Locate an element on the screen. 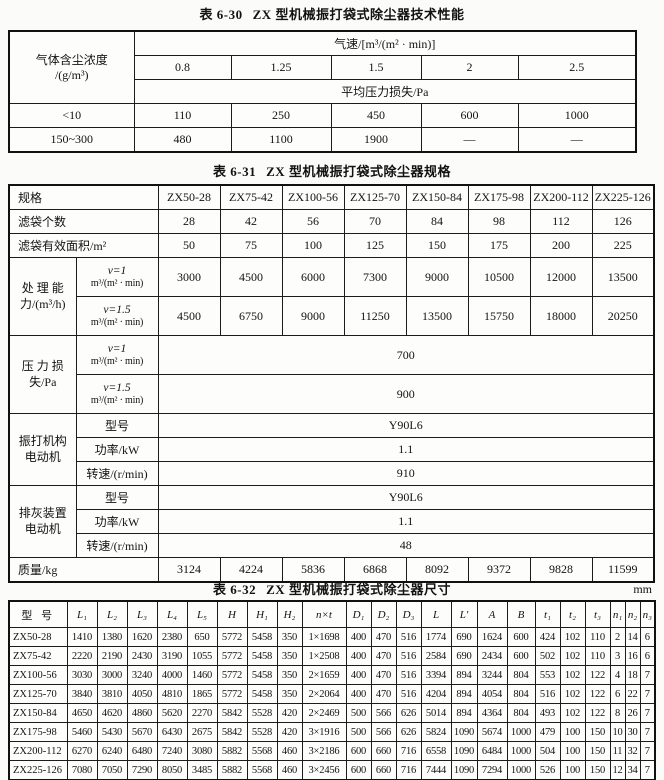 The height and width of the screenshot is (780, 664). t32-cell: 504 is located at coordinates (547, 751).